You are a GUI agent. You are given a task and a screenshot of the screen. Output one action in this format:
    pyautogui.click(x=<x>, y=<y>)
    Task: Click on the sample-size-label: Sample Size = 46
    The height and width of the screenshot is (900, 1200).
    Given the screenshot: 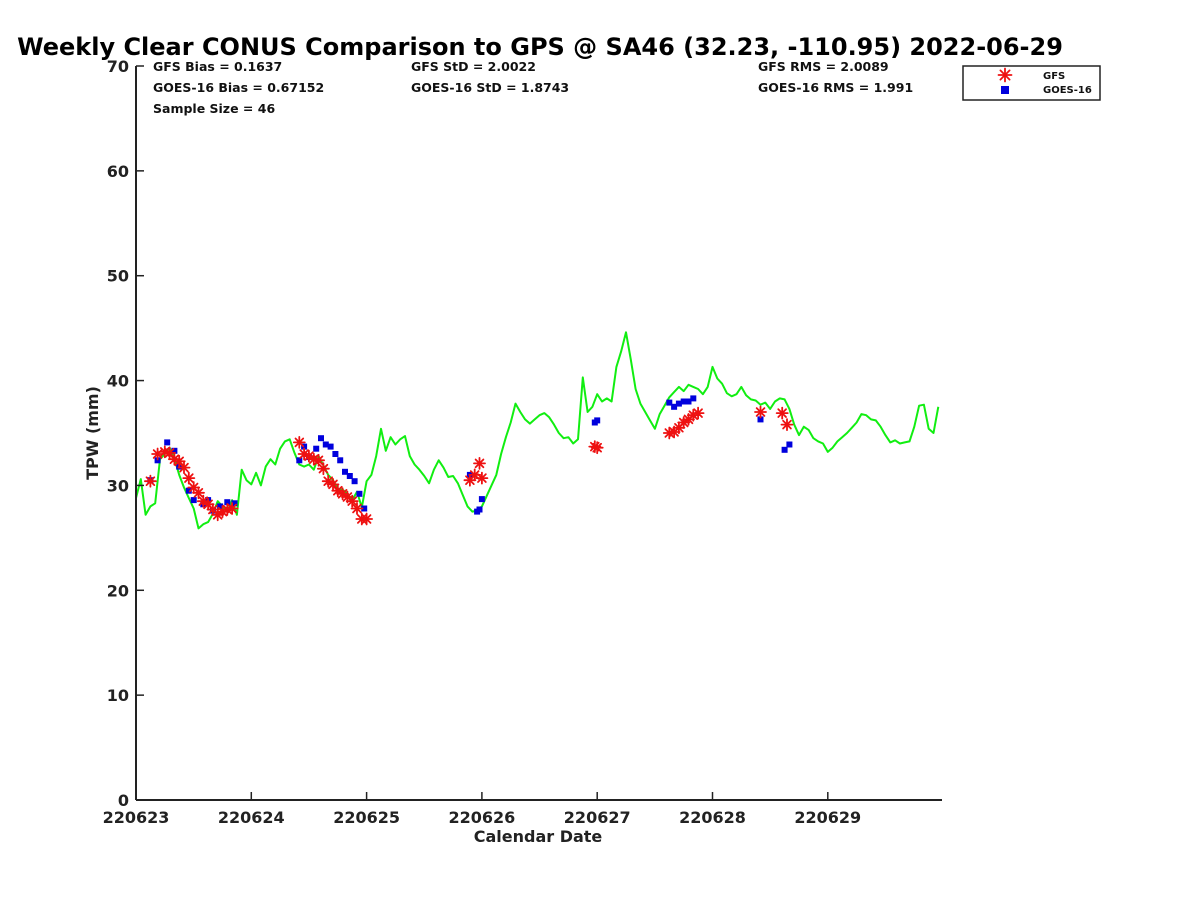 What is the action you would take?
    pyautogui.click(x=214, y=108)
    